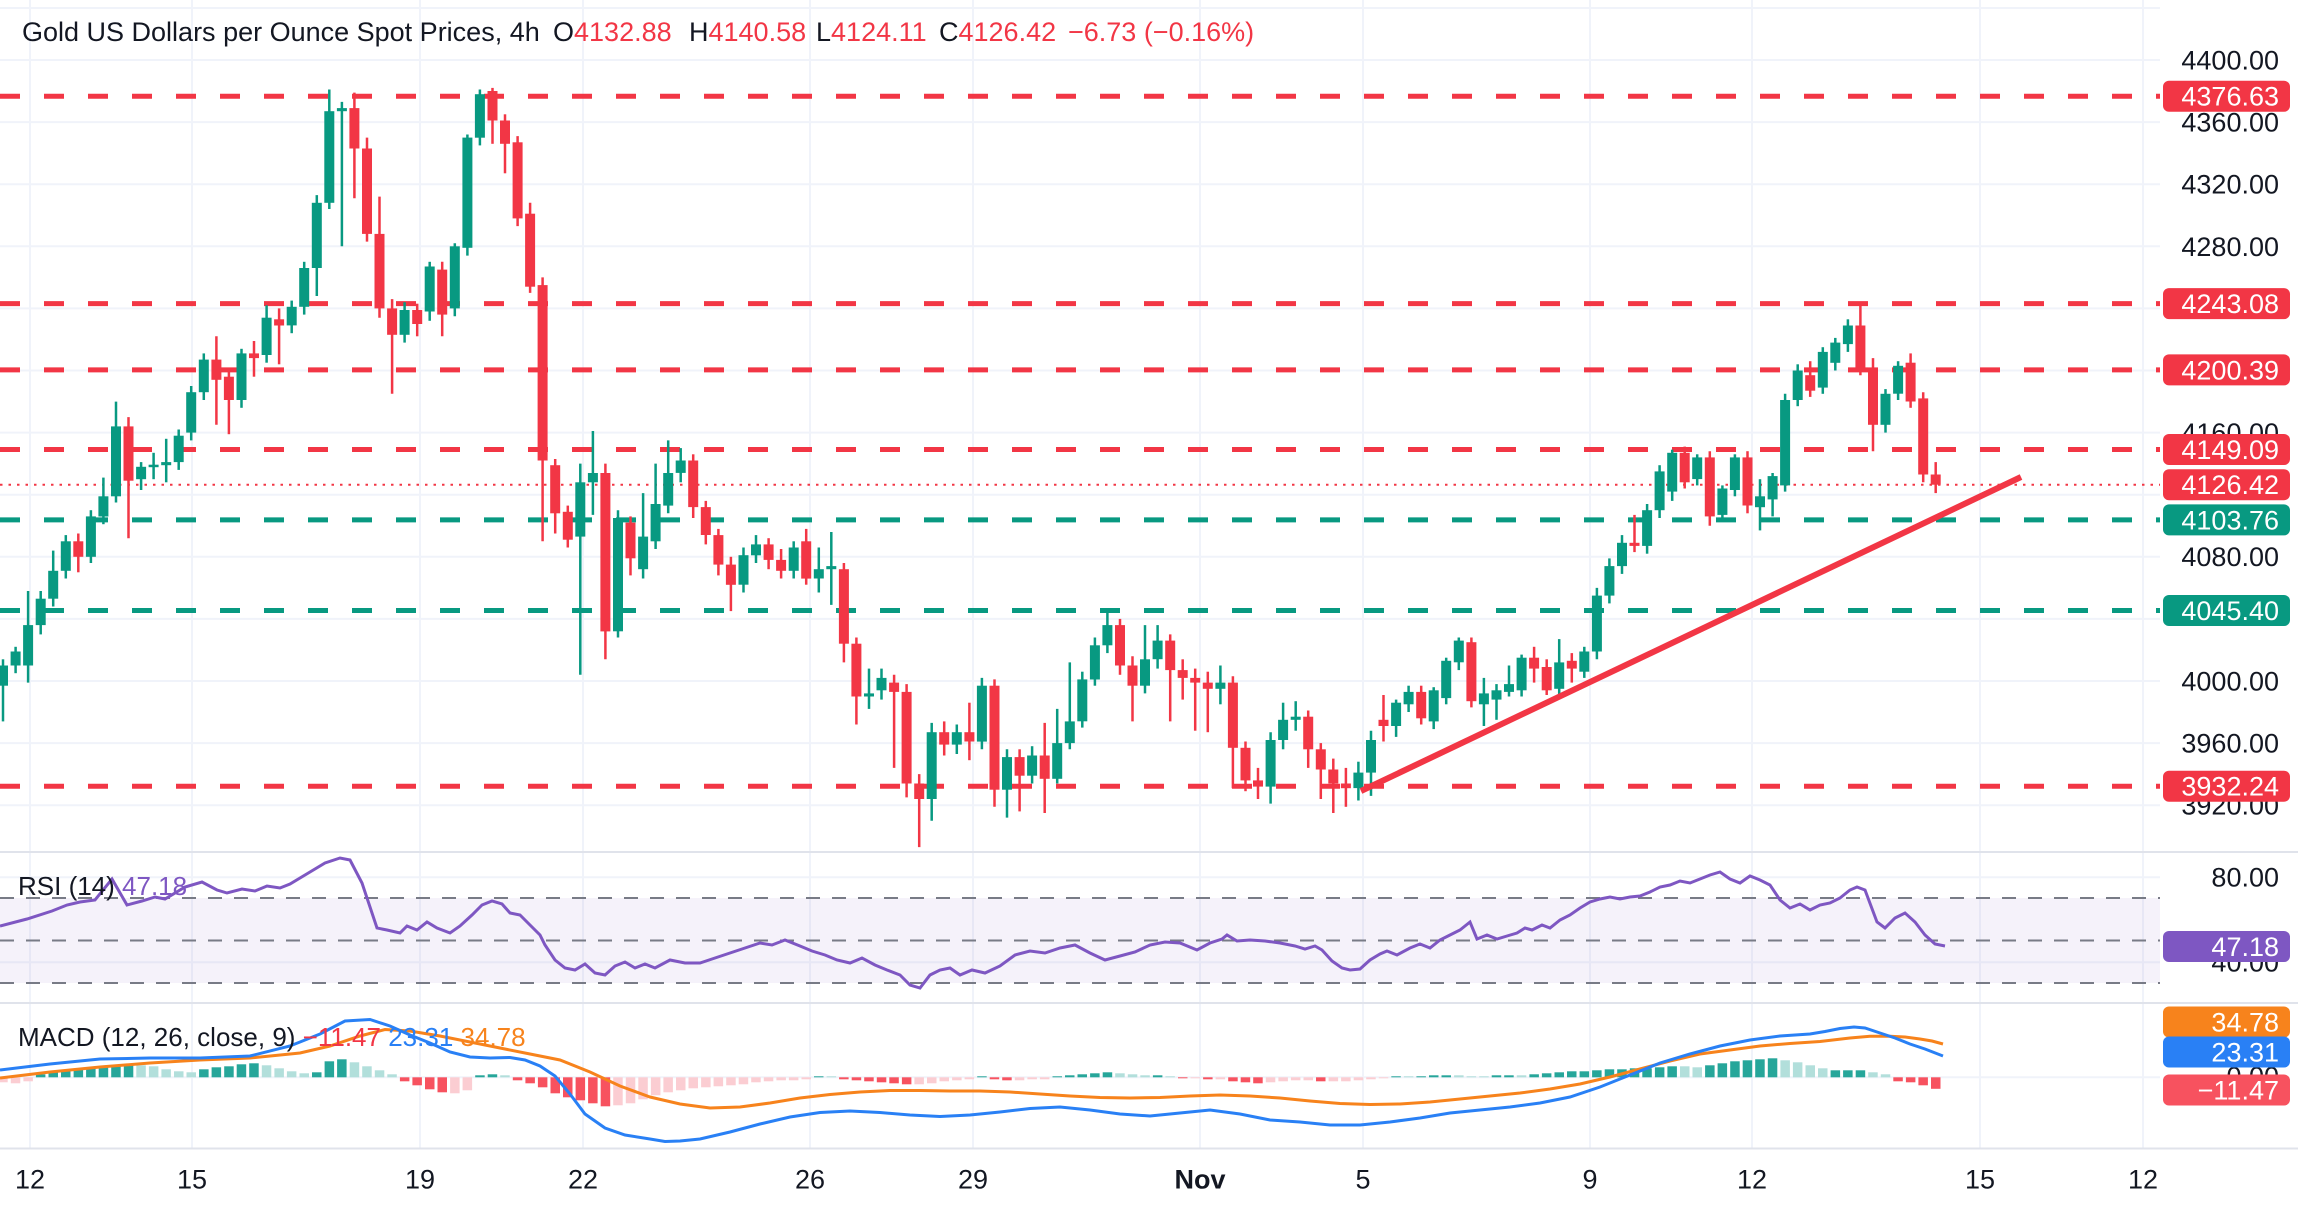 This screenshot has width=2298, height=1206. Describe the element at coordinates (2230, 485) in the screenshot. I see `svg-text: 4126.42` at that location.